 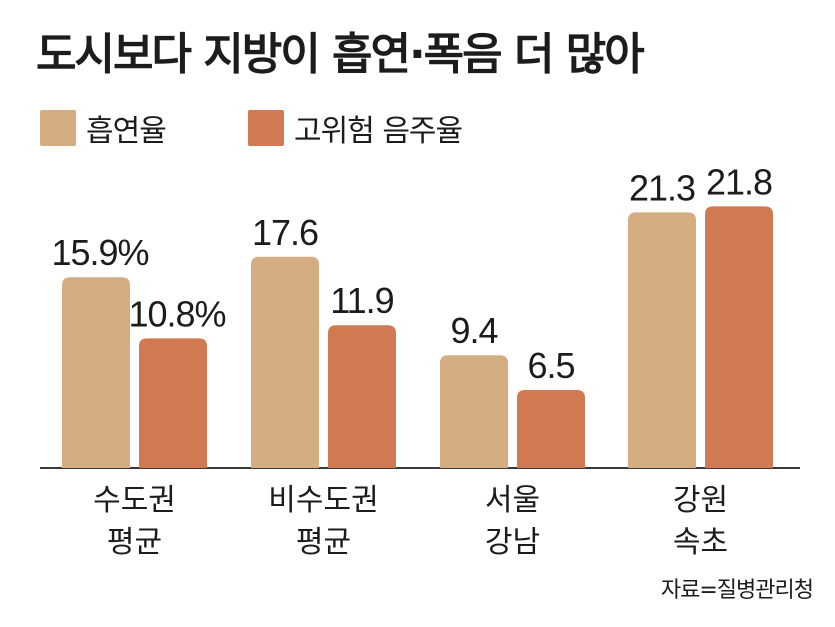 I want to click on category-label-3-0: 강원, so click(x=700, y=500).